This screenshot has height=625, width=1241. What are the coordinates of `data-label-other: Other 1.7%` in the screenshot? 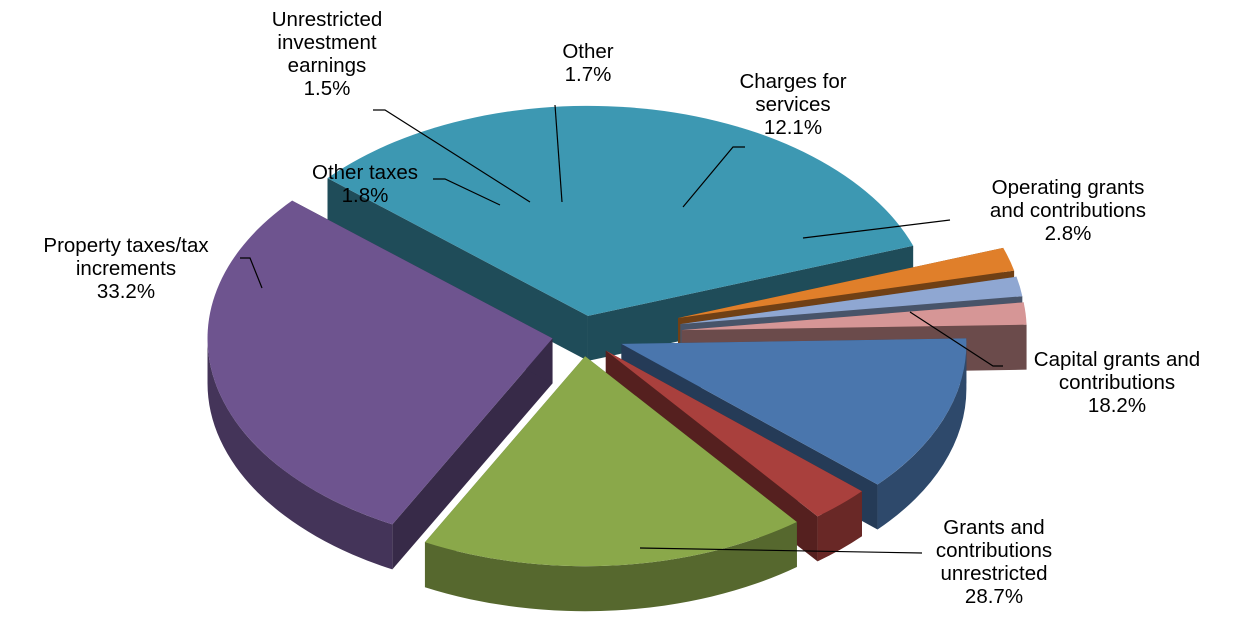 It's located at (587, 63).